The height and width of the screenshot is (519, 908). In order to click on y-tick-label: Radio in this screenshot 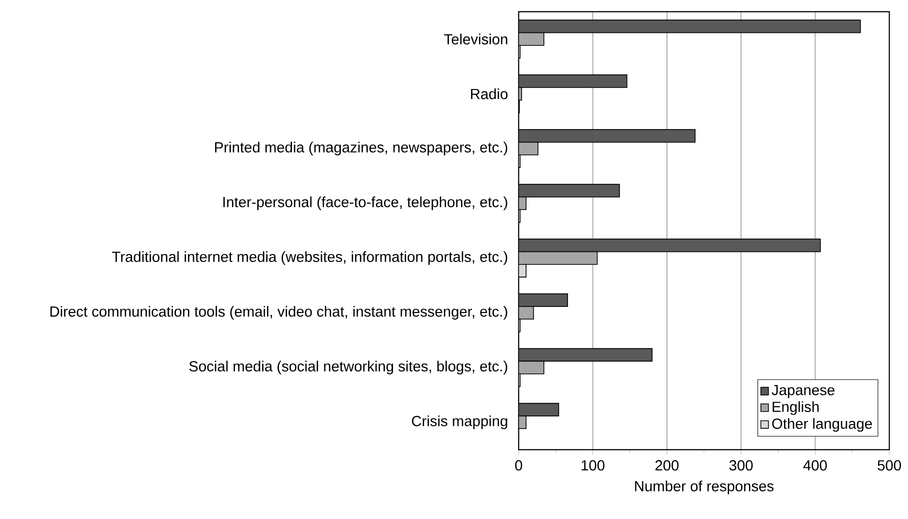, I will do `click(489, 94)`.